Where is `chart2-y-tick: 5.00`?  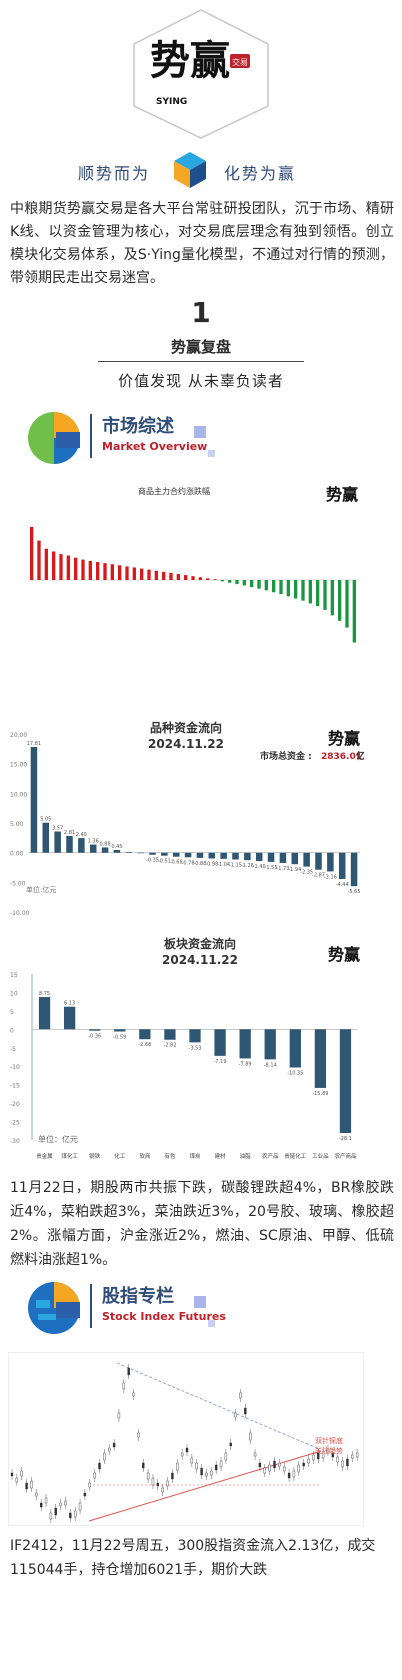
chart2-y-tick: 5.00 is located at coordinates (17, 824).